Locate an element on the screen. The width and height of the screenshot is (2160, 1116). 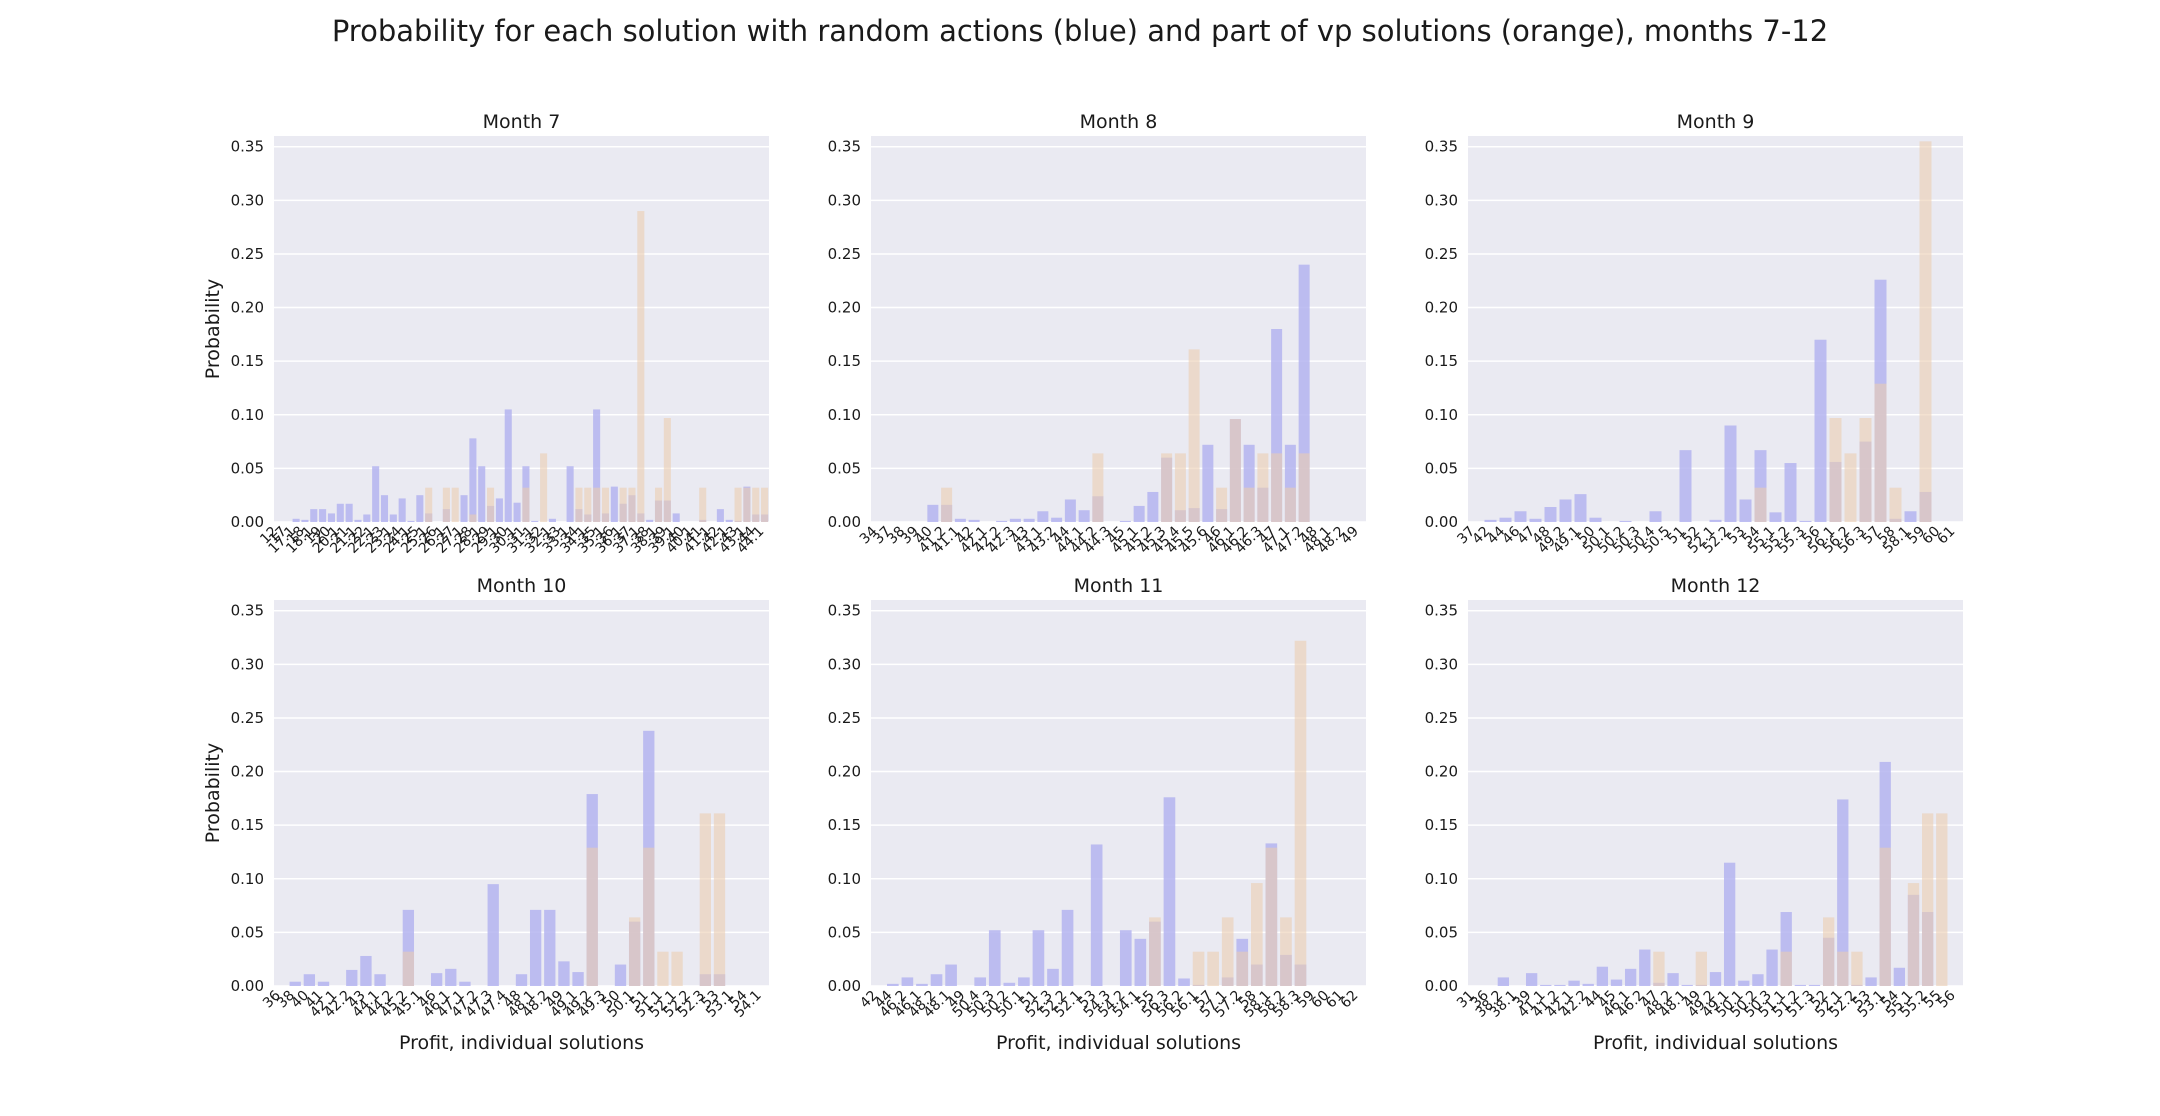
chart-title: Month 7 is located at coordinates (522, 122).